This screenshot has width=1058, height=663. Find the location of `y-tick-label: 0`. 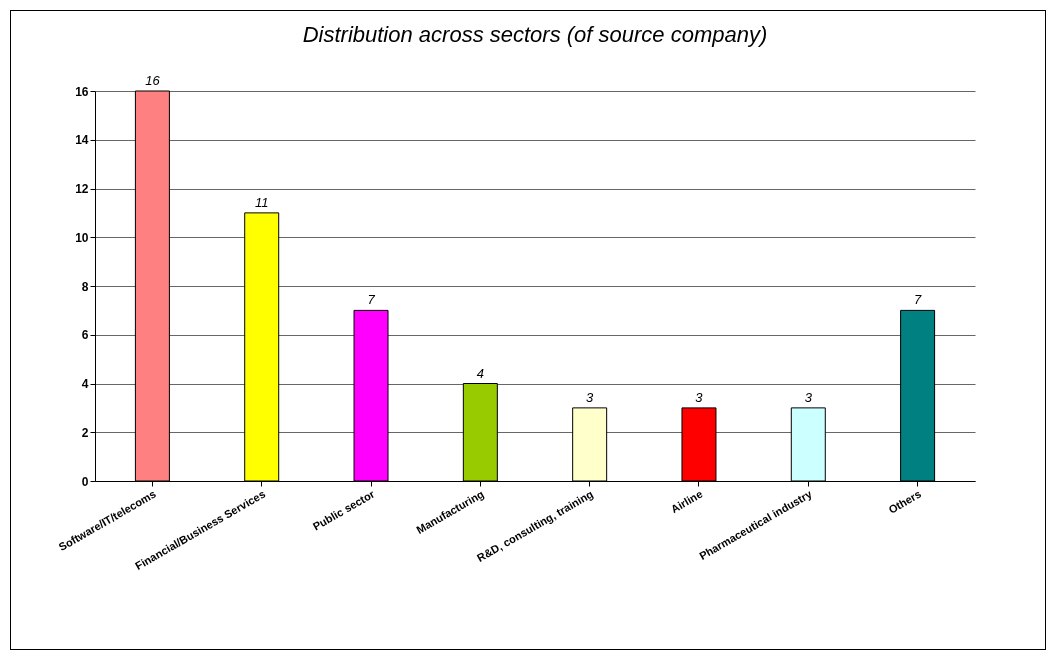

y-tick-label: 0 is located at coordinates (85, 481).